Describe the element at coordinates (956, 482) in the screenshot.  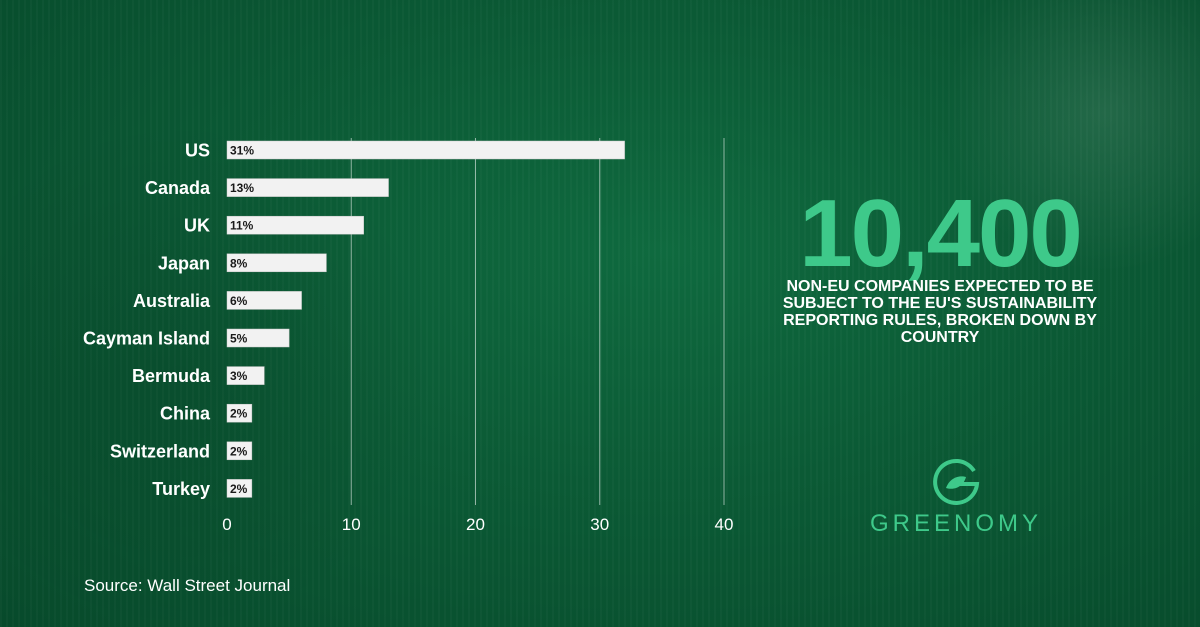
I see `greenomy-leaf-icon` at that location.